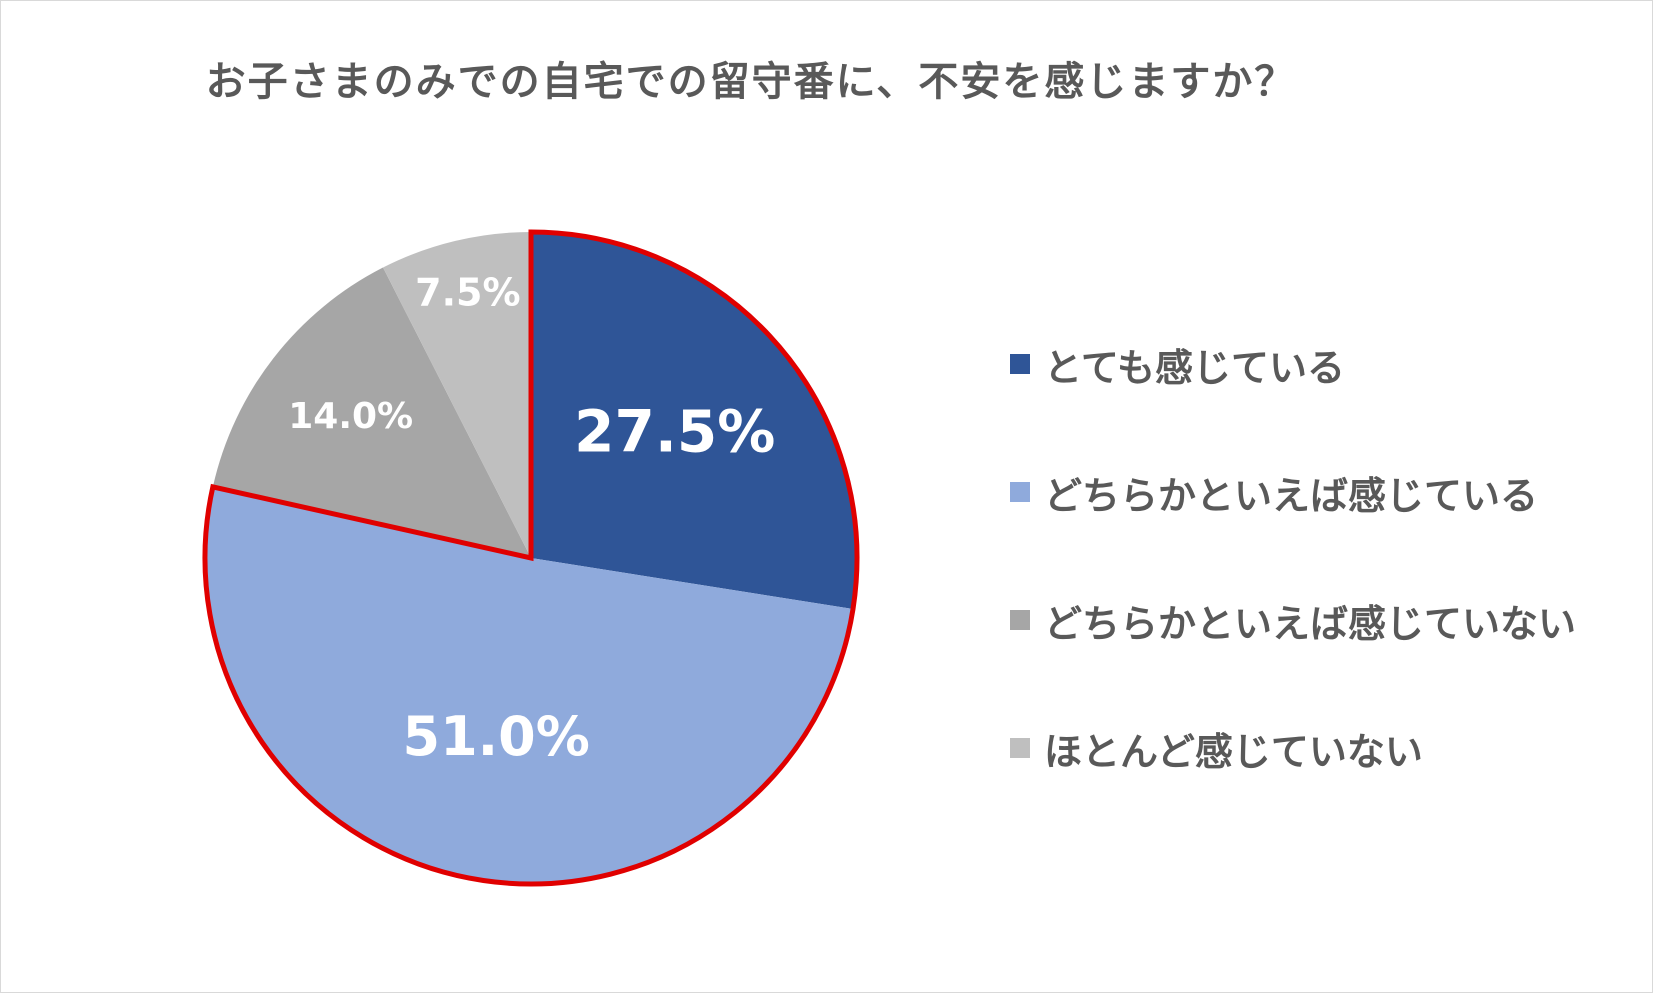  Describe the element at coordinates (350, 416) in the screenshot. I see `data-label-3: 14.0%` at that location.